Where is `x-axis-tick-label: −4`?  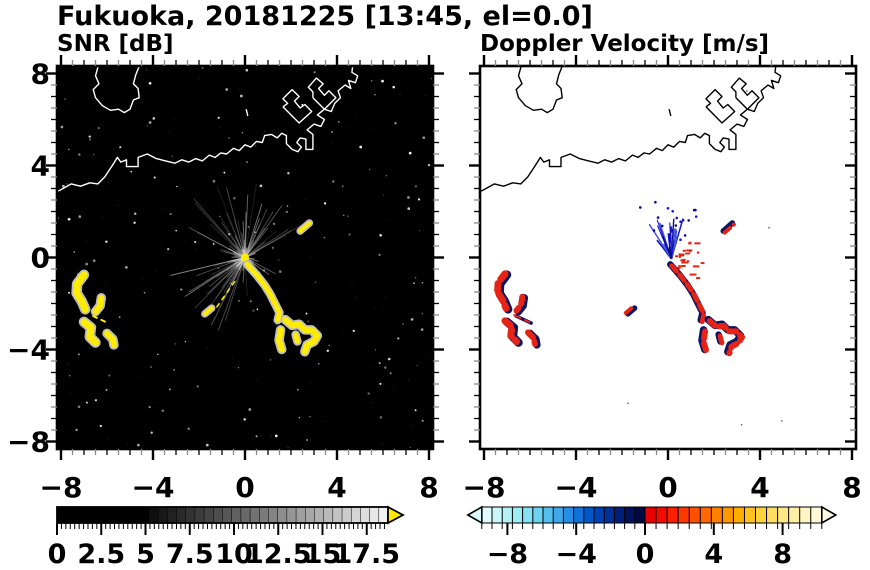 x-axis-tick-label: −4 is located at coordinates (153, 487).